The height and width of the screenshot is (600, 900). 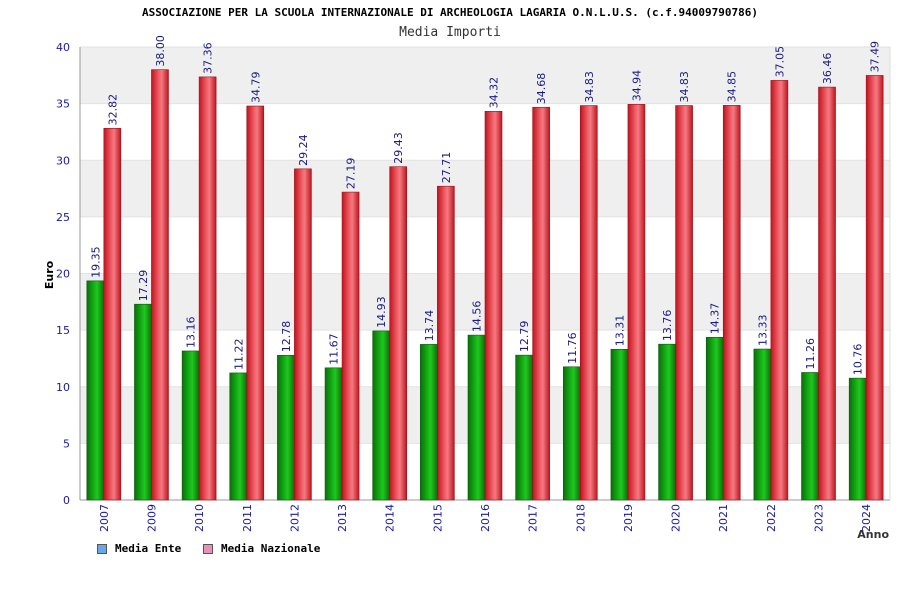 What do you see at coordinates (779, 62) in the screenshot?
I see `data-label: 37.05` at bounding box center [779, 62].